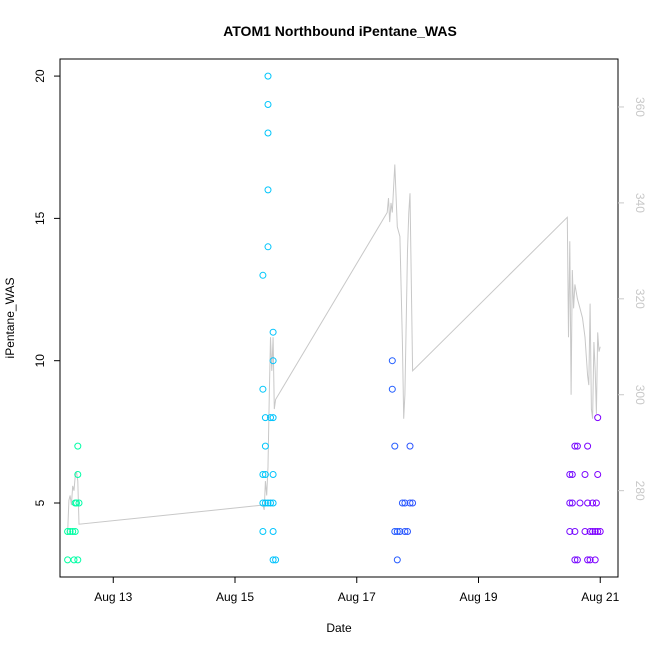  I want to click on x-tick-label: Aug 19, so click(478, 597).